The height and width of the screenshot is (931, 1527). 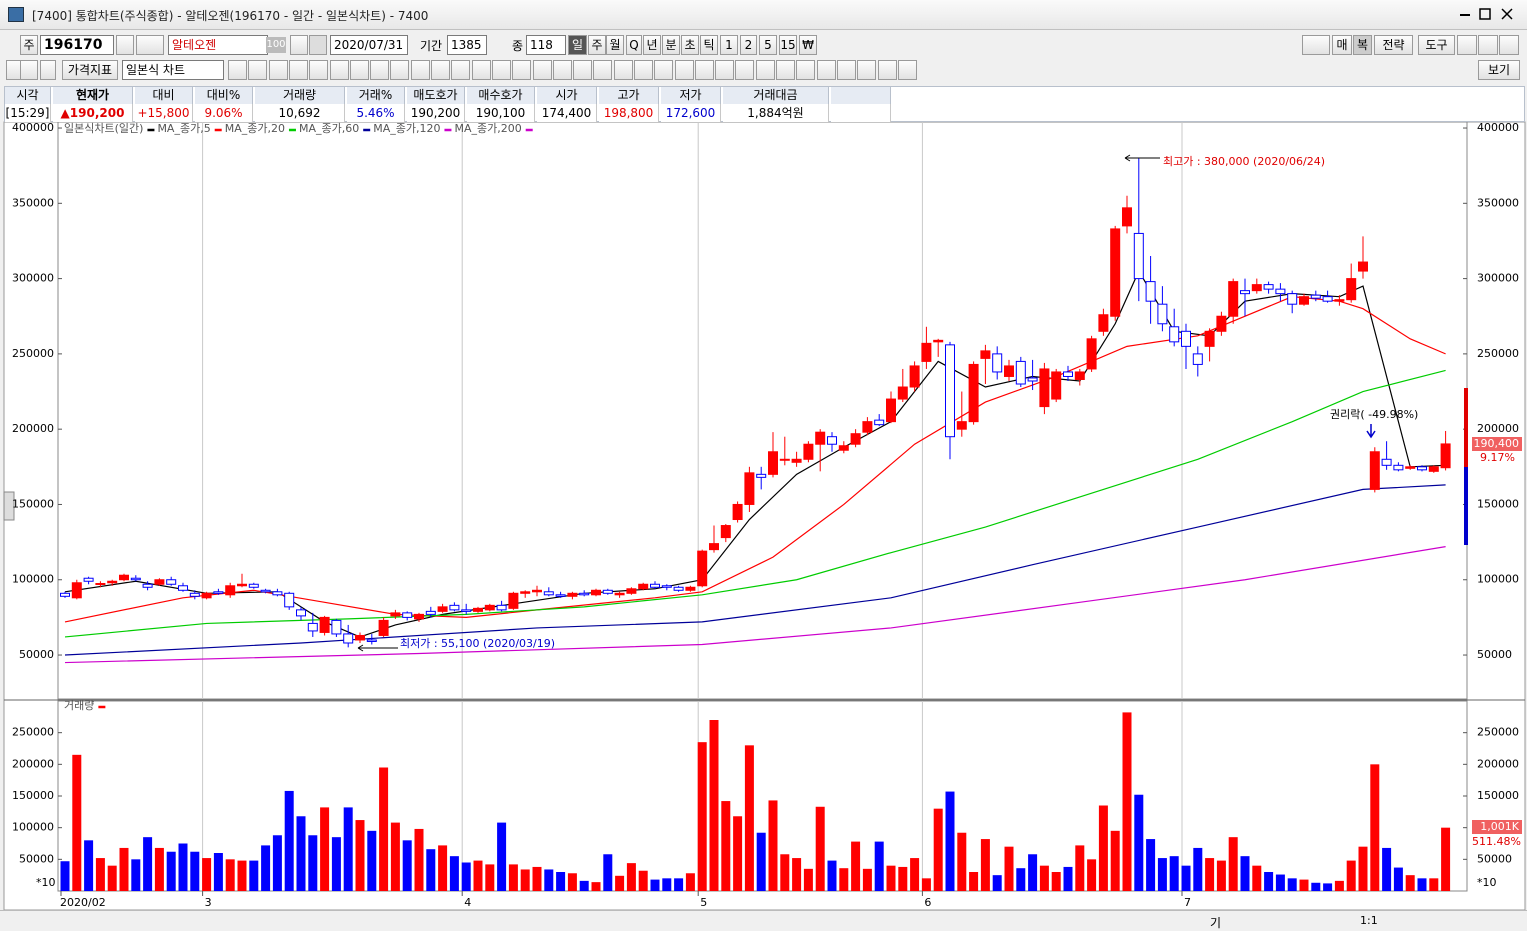 I want to click on next-button, so click(x=299, y=45).